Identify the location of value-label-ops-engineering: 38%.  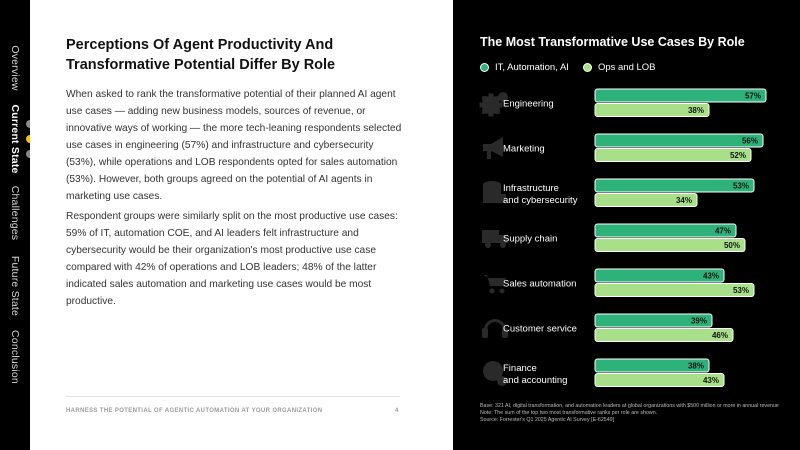
(696, 110).